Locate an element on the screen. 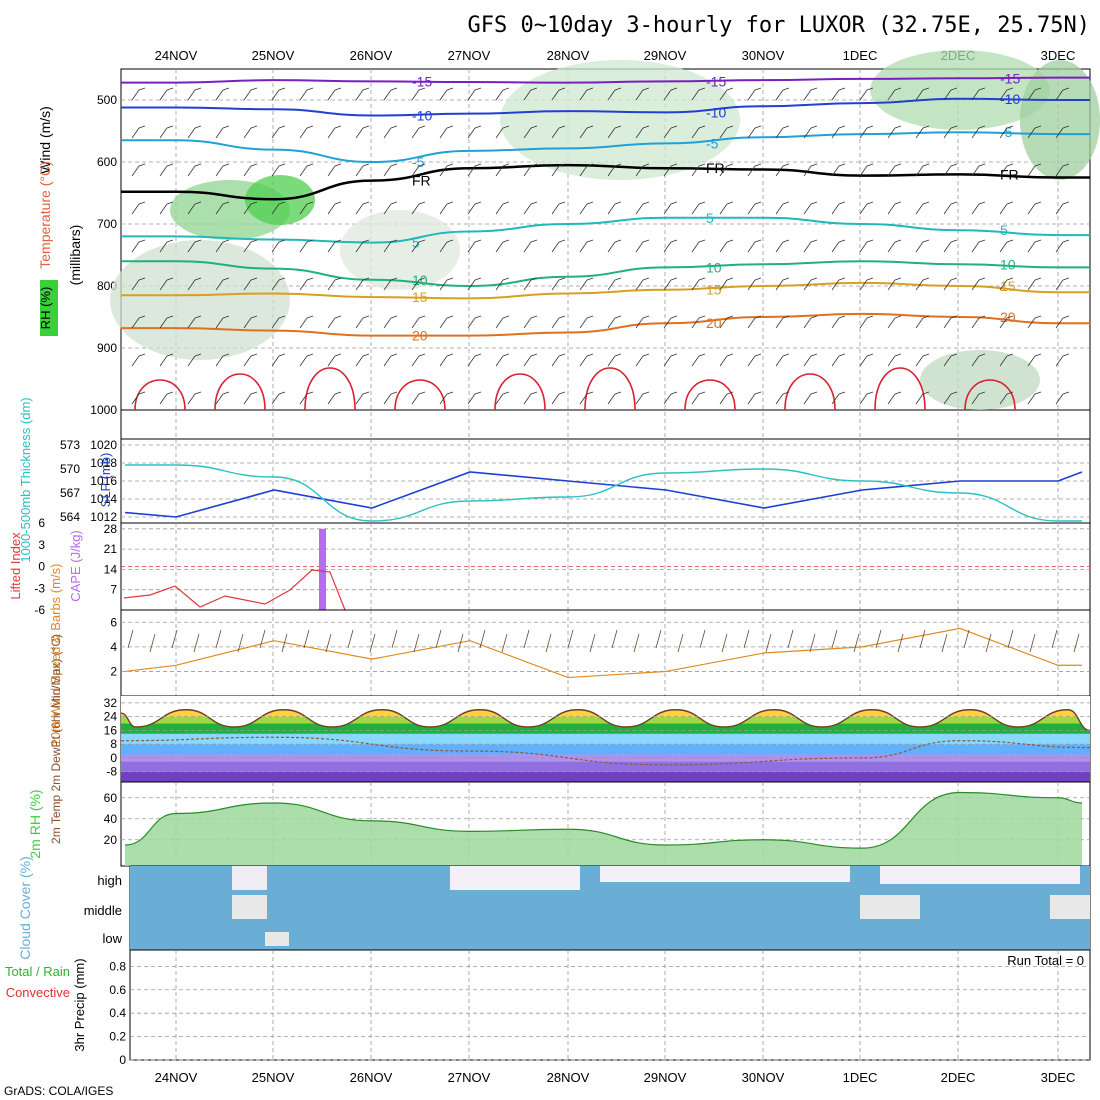 The height and width of the screenshot is (1100, 1100). panel-frame is located at coordinates (605, 653).